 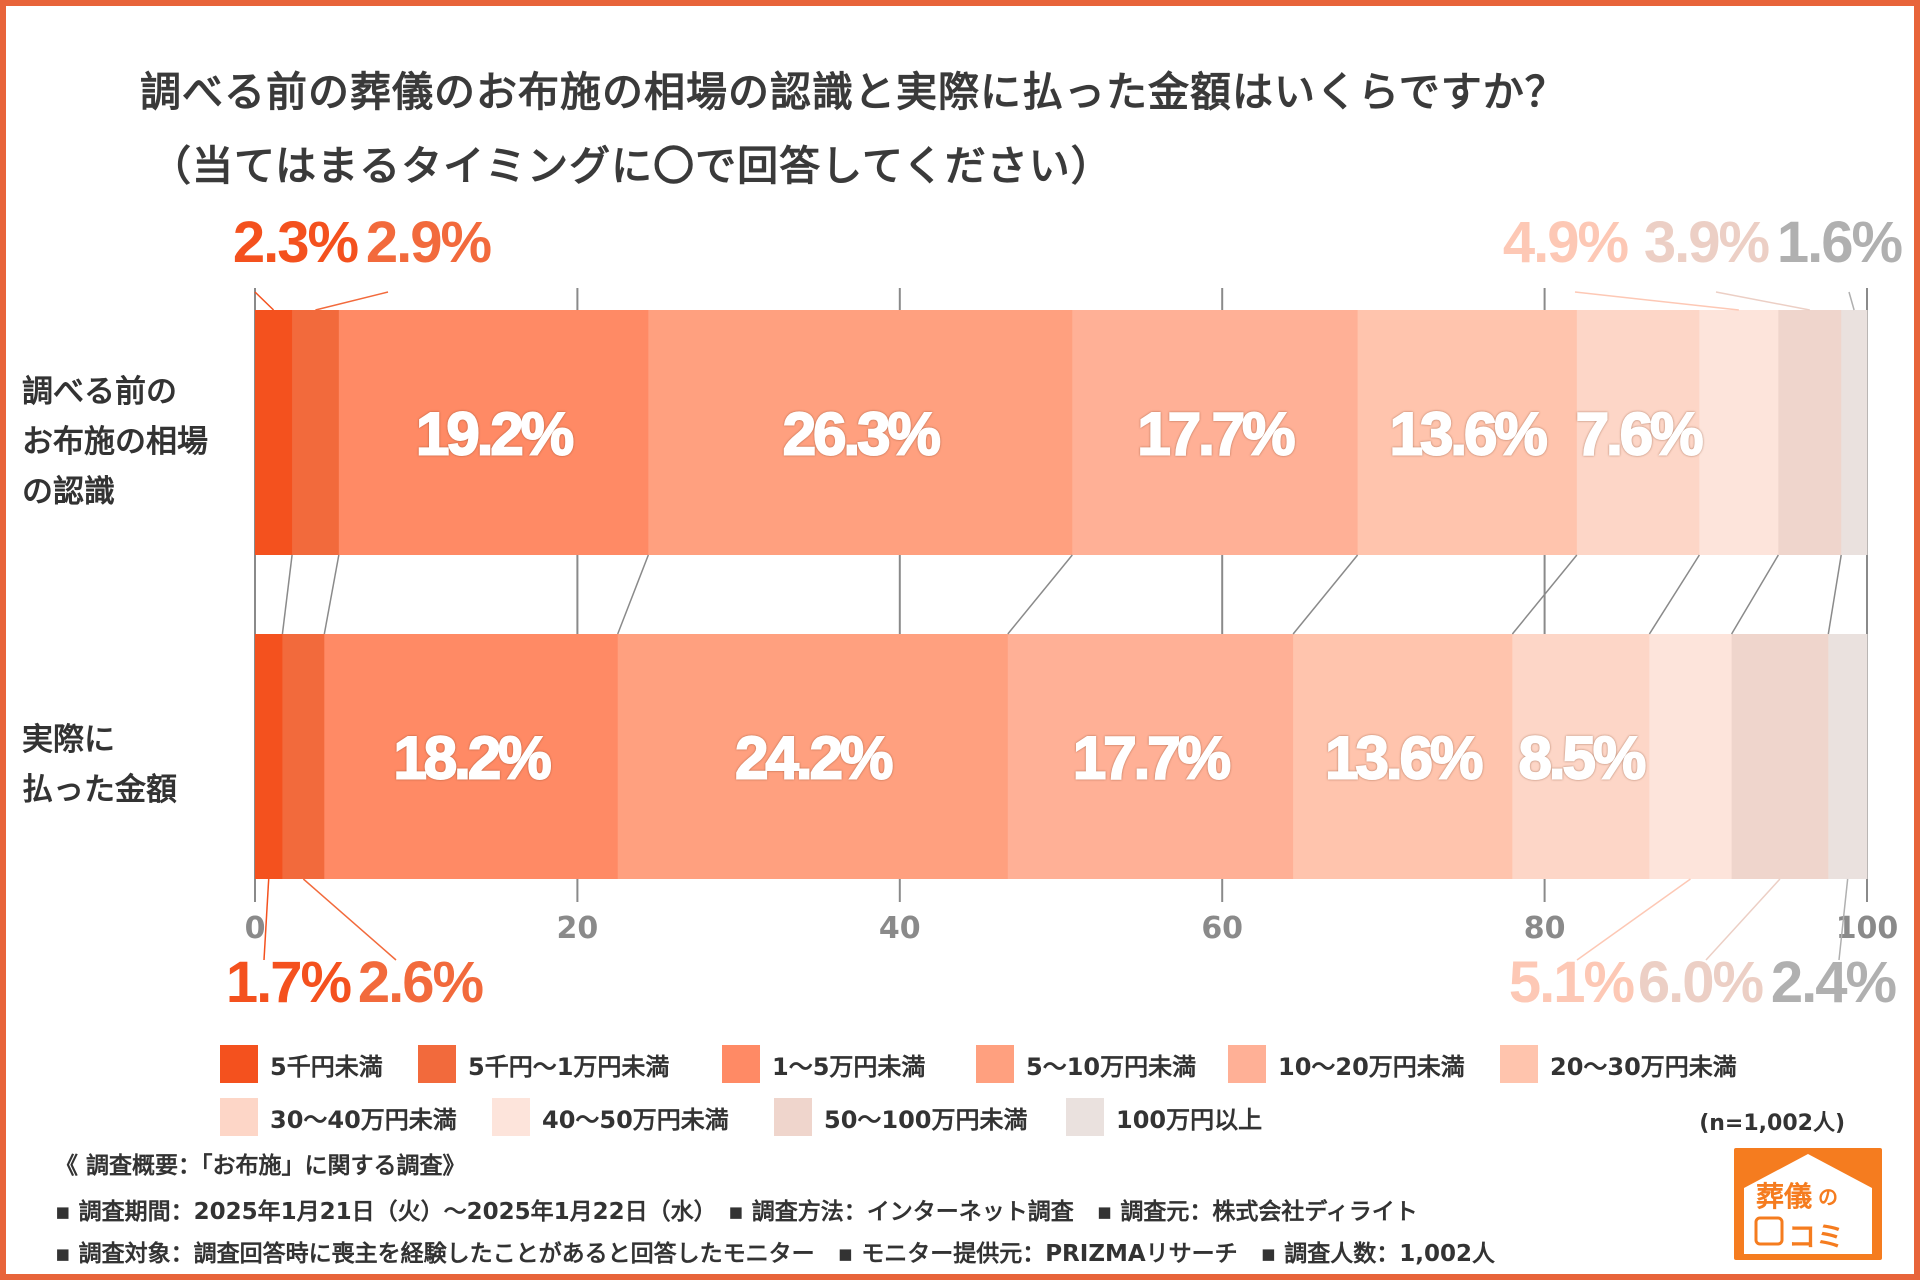 What do you see at coordinates (1707, 242) in the screenshot?
I see `value-label-outside: 3.9%` at bounding box center [1707, 242].